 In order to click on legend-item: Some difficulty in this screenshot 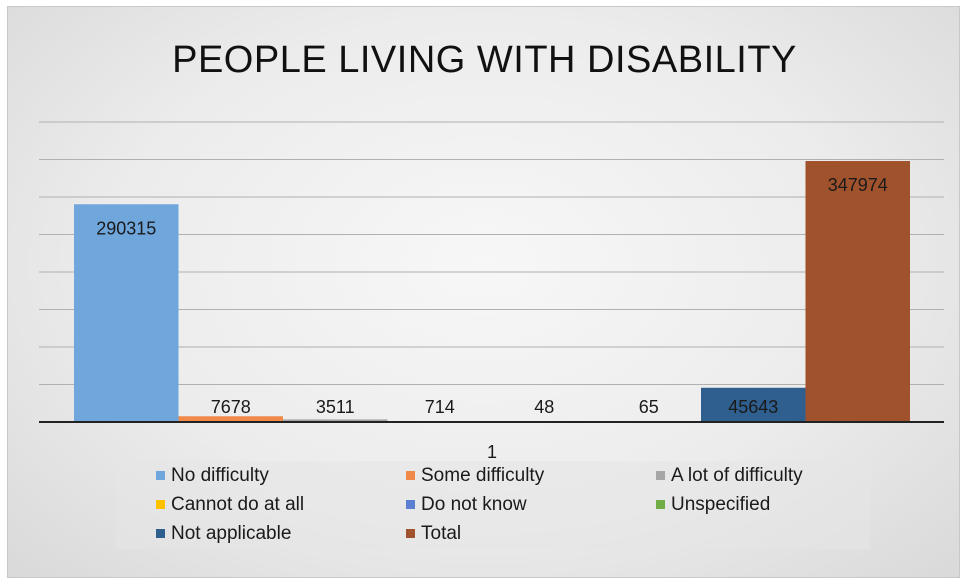, I will do `click(491, 475)`.